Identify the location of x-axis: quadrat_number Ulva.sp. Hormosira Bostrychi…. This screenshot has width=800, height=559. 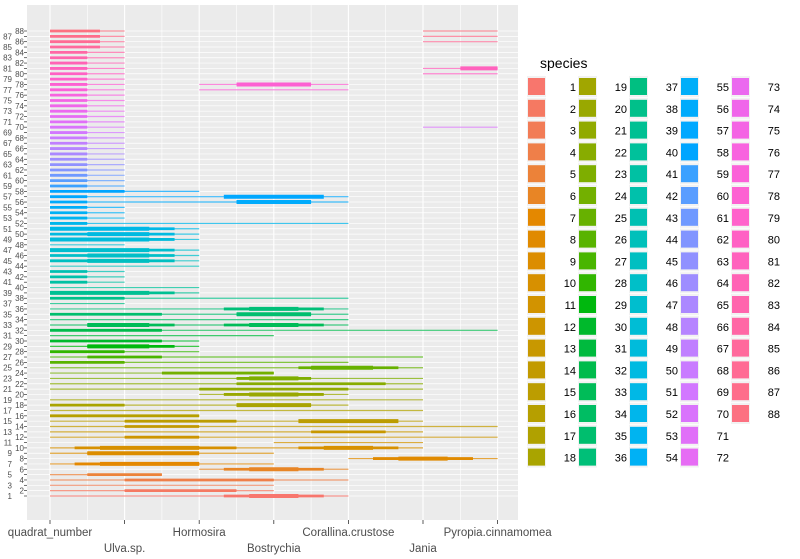
(280, 537).